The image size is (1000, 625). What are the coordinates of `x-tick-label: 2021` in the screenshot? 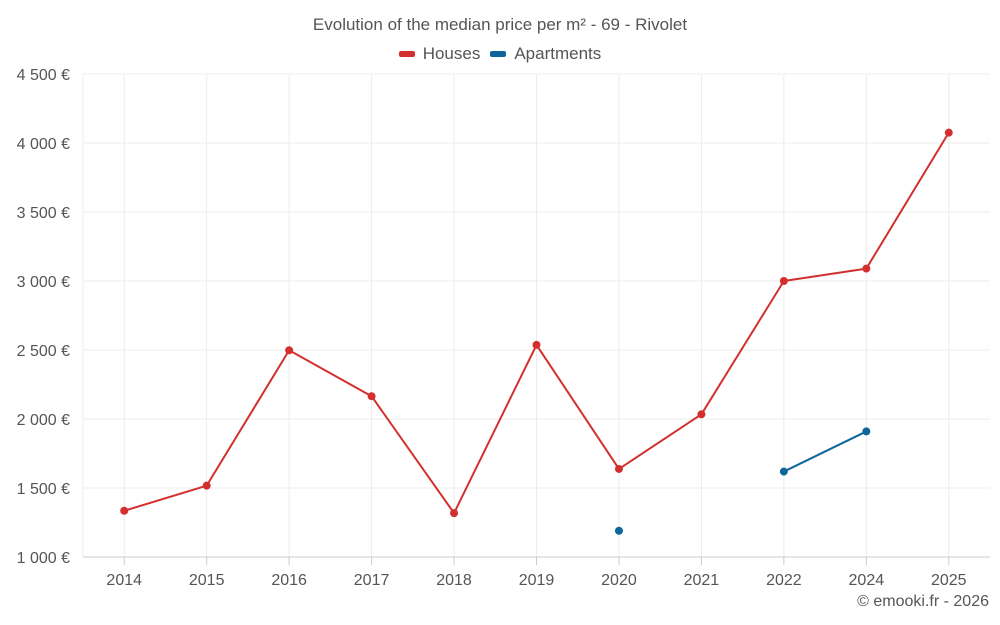 It's located at (702, 580).